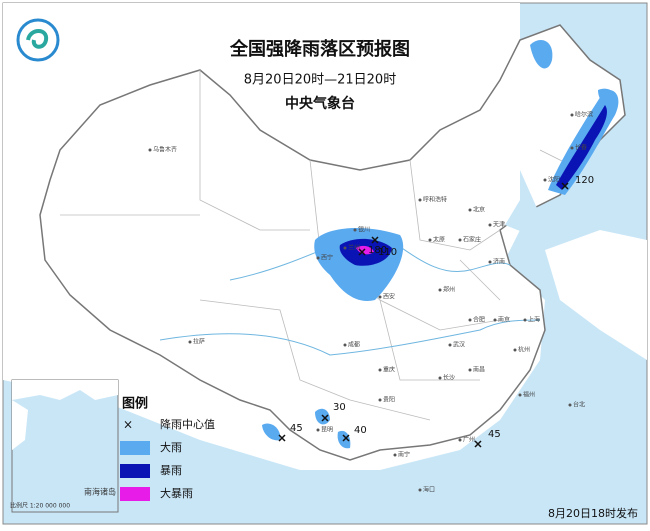  What do you see at coordinates (439, 240) in the screenshot?
I see `city-label: 太原` at bounding box center [439, 240].